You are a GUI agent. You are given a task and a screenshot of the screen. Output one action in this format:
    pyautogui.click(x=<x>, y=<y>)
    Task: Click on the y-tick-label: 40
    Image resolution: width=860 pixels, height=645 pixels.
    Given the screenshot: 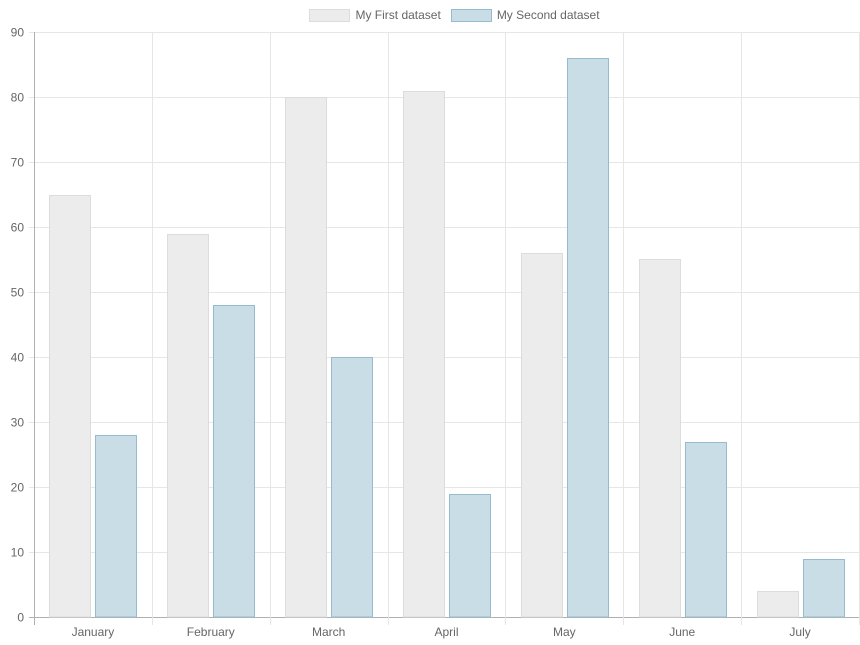 What is the action you would take?
    pyautogui.click(x=18, y=358)
    